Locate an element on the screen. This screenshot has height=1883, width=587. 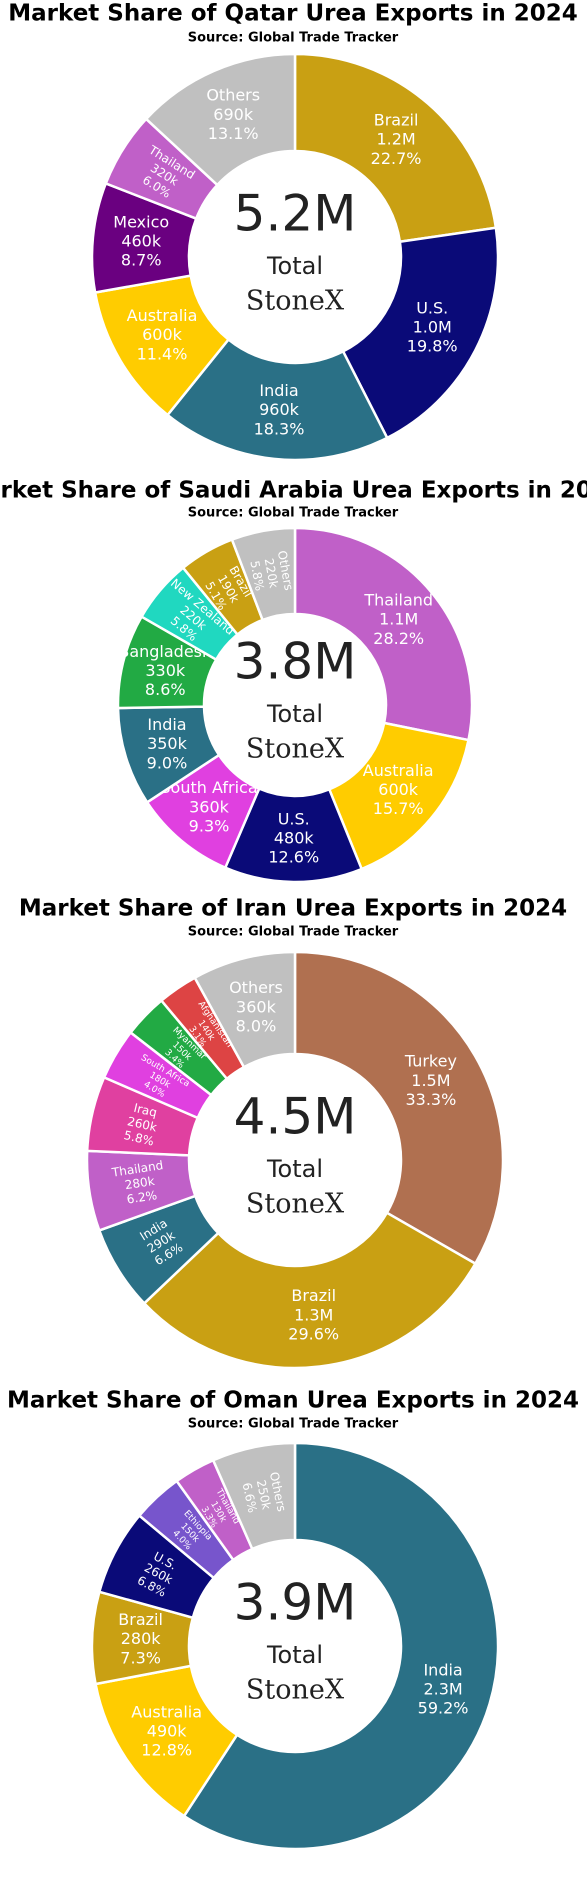
slice-amount: 480k is located at coordinates (294, 837).